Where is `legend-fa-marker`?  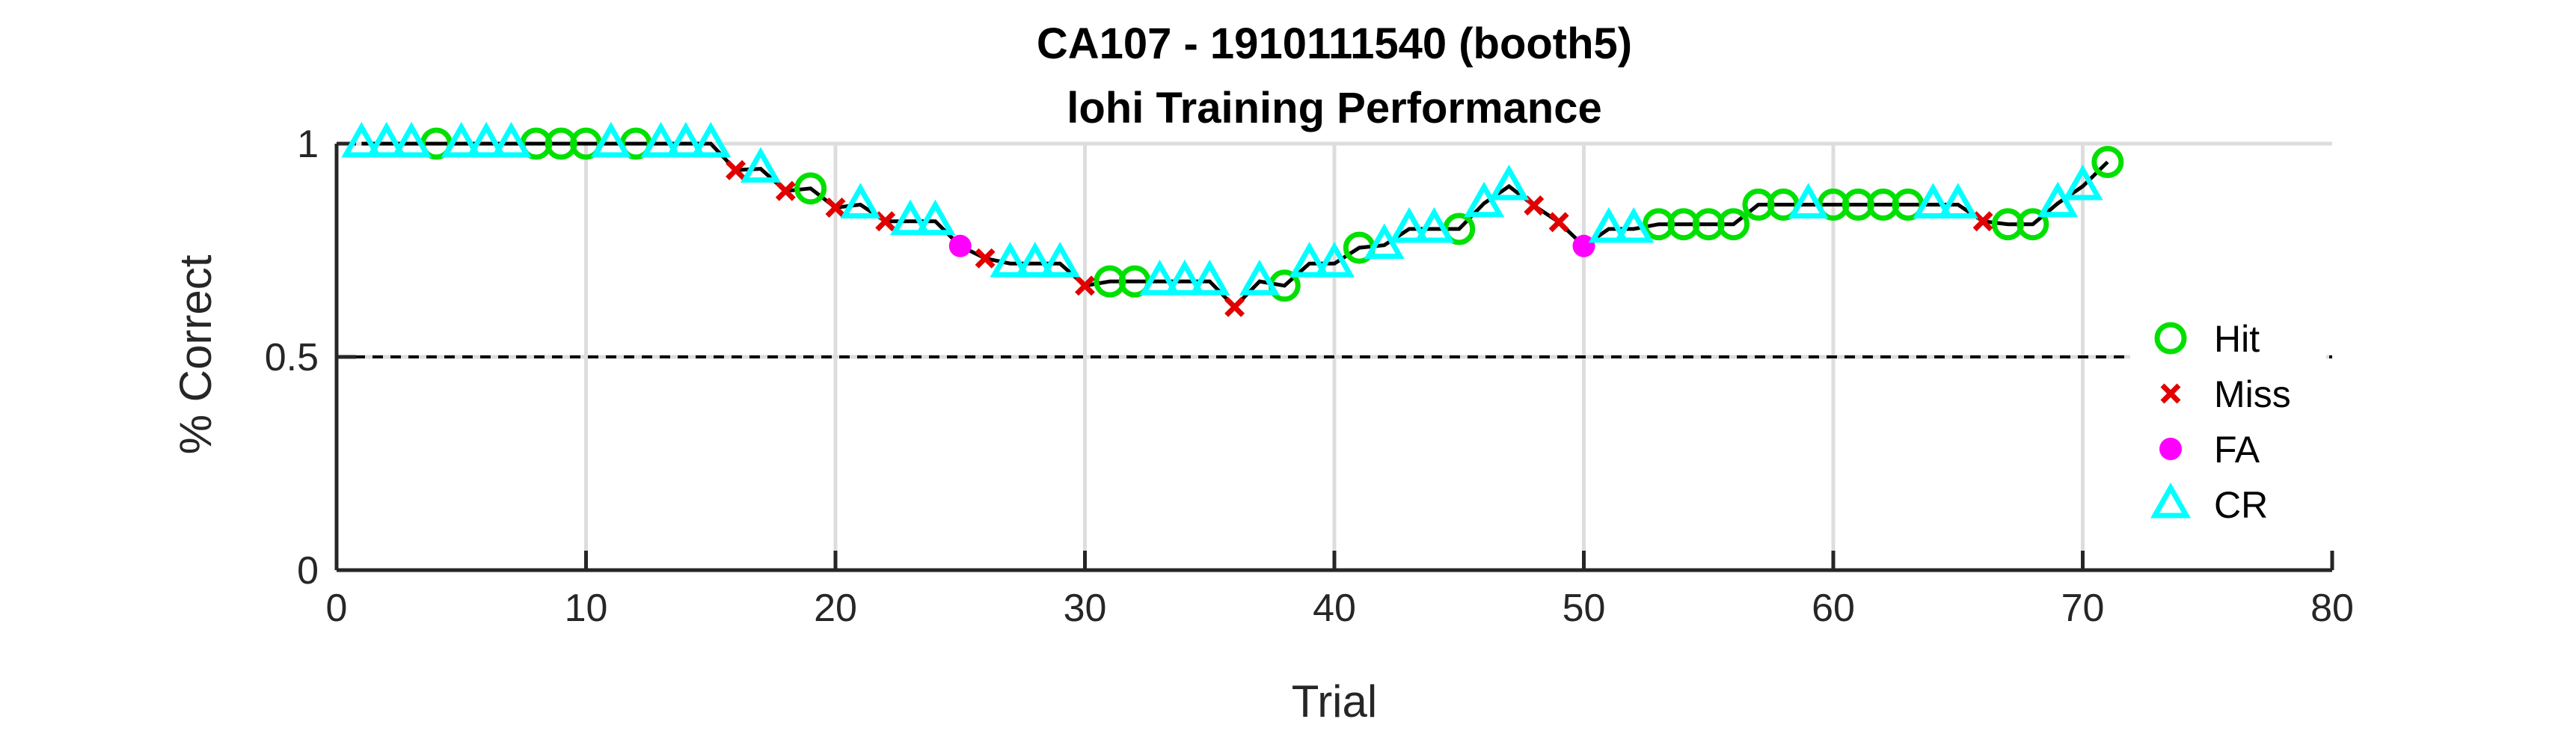 legend-fa-marker is located at coordinates (2170, 449).